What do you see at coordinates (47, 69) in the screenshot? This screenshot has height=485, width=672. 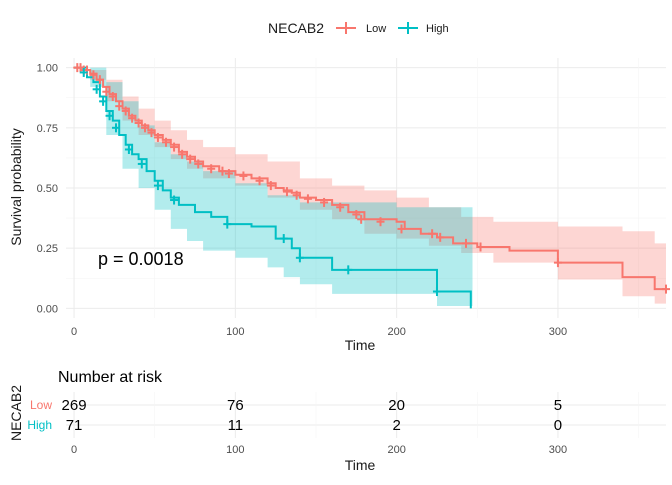 I see `y-tick-label: 1.00` at bounding box center [47, 69].